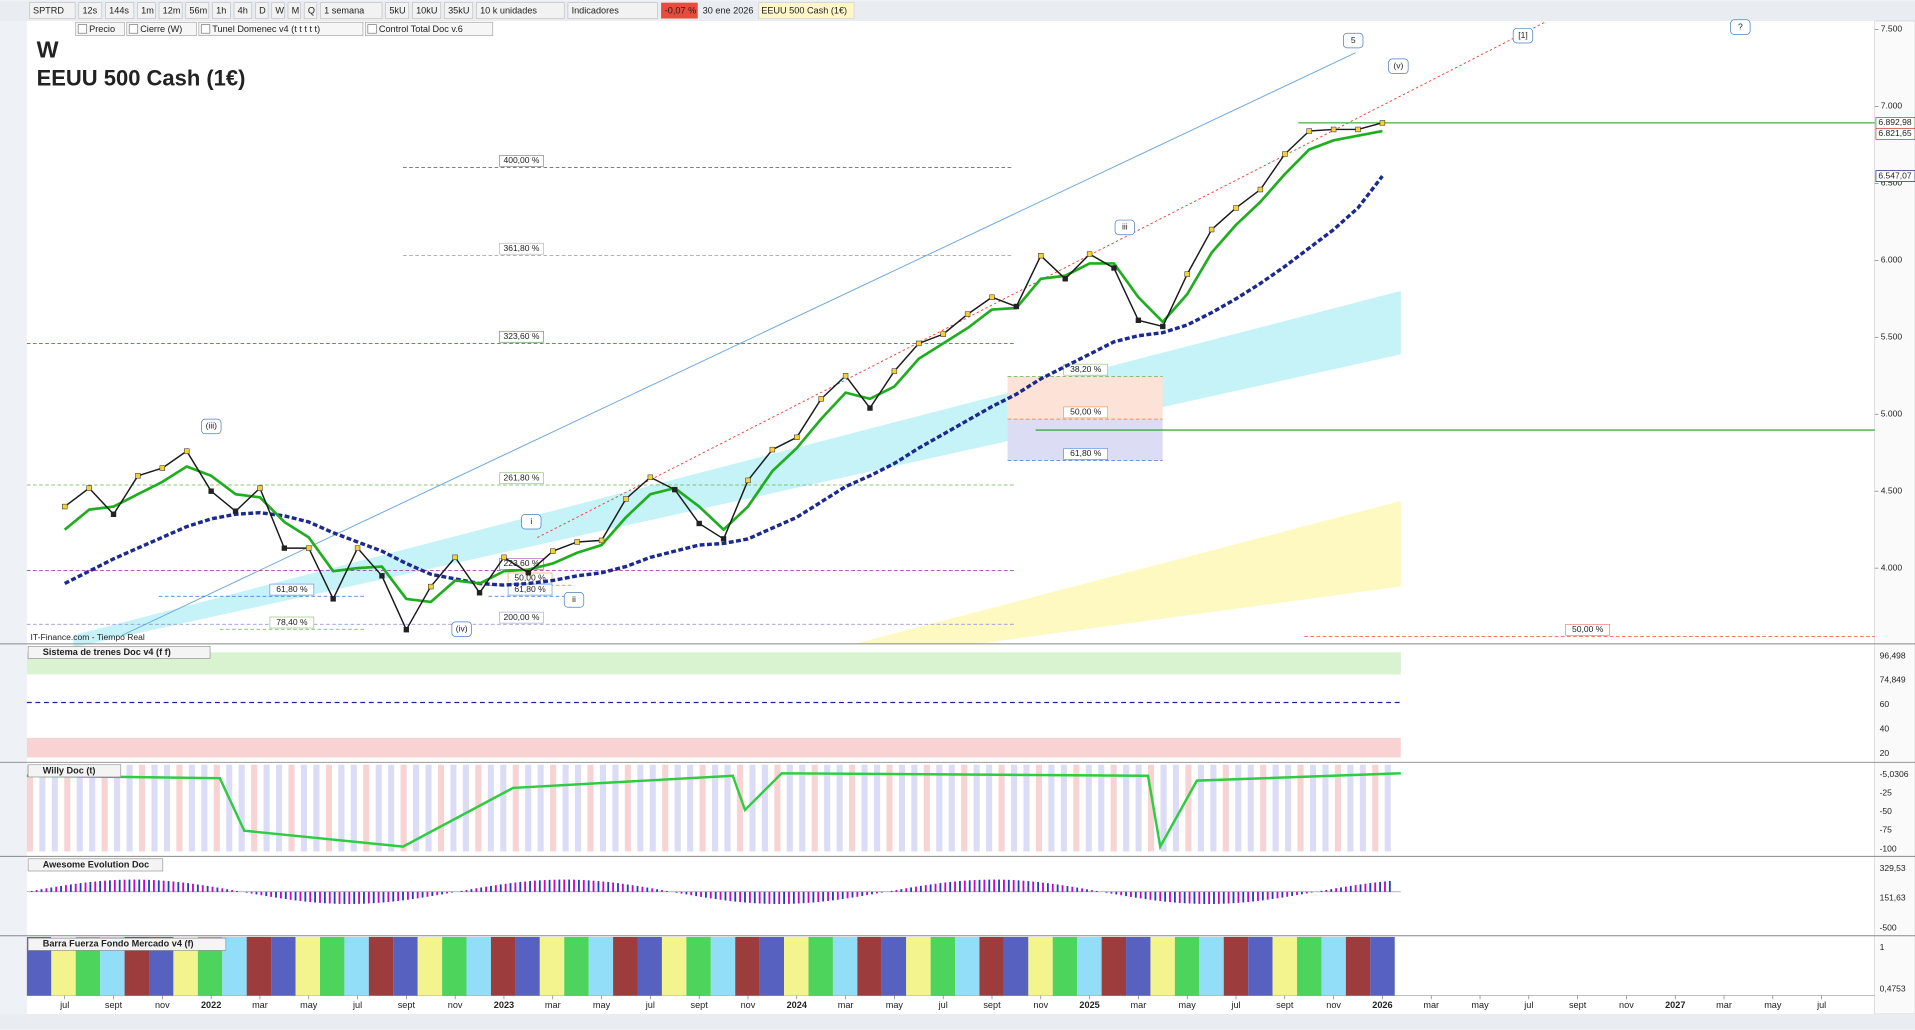 This screenshot has width=1915, height=1030. What do you see at coordinates (508, 11) in the screenshot?
I see `toolbar-label: 10 k unidades` at bounding box center [508, 11].